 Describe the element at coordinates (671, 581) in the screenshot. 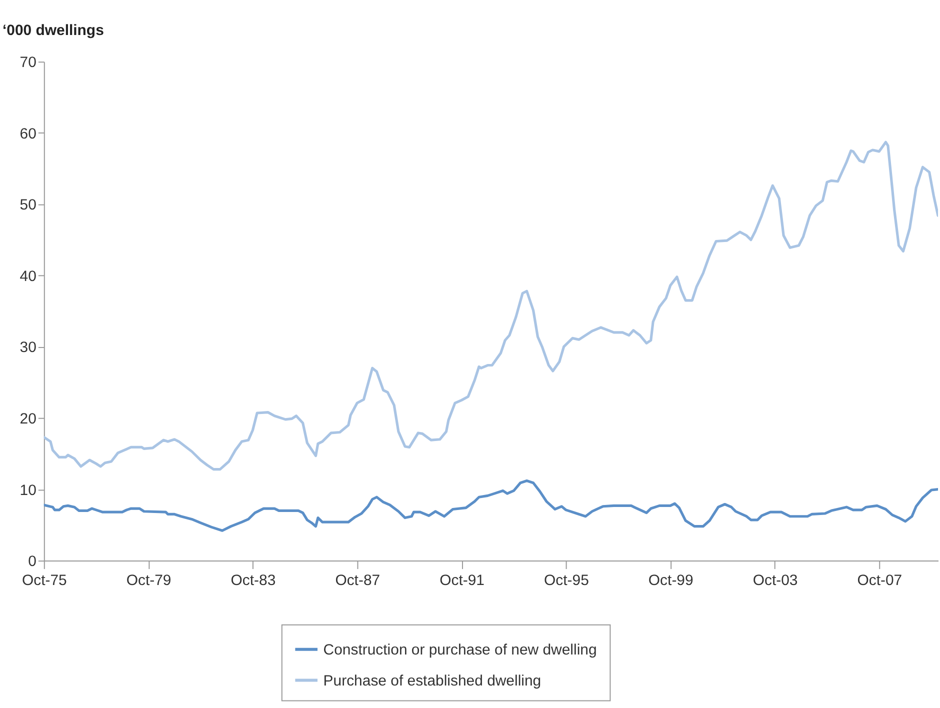

I see `x-tick-label: Oct-99` at that location.